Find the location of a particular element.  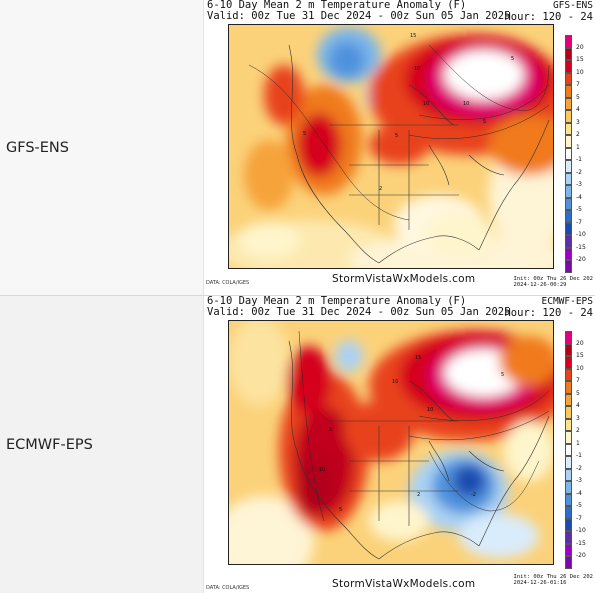

row-divider is located at coordinates (297, 295).